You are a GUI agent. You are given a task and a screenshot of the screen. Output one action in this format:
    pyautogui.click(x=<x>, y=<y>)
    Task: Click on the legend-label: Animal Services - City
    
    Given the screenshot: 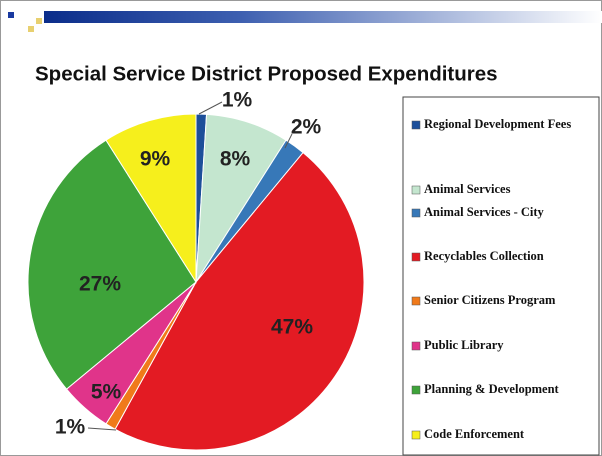 What is the action you would take?
    pyautogui.click(x=484, y=212)
    